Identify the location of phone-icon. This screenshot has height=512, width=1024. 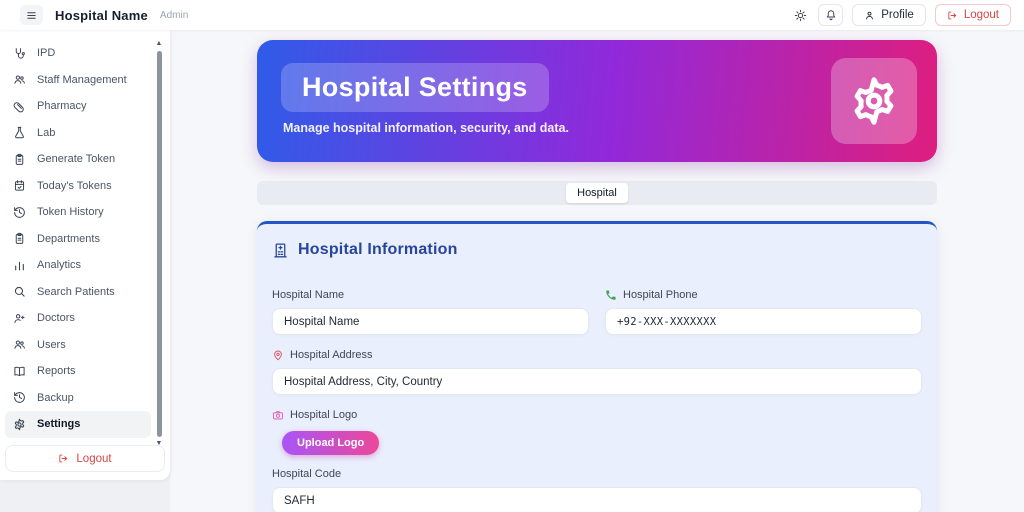
(611, 295).